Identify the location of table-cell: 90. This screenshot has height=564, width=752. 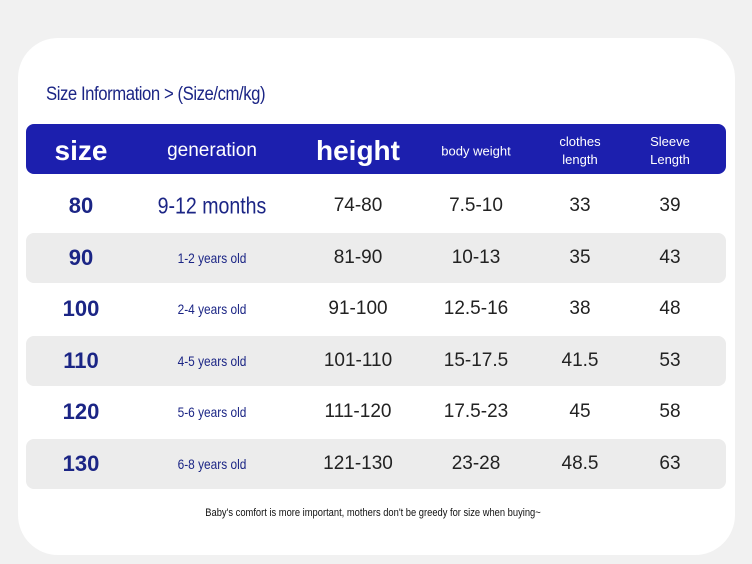
(81, 257).